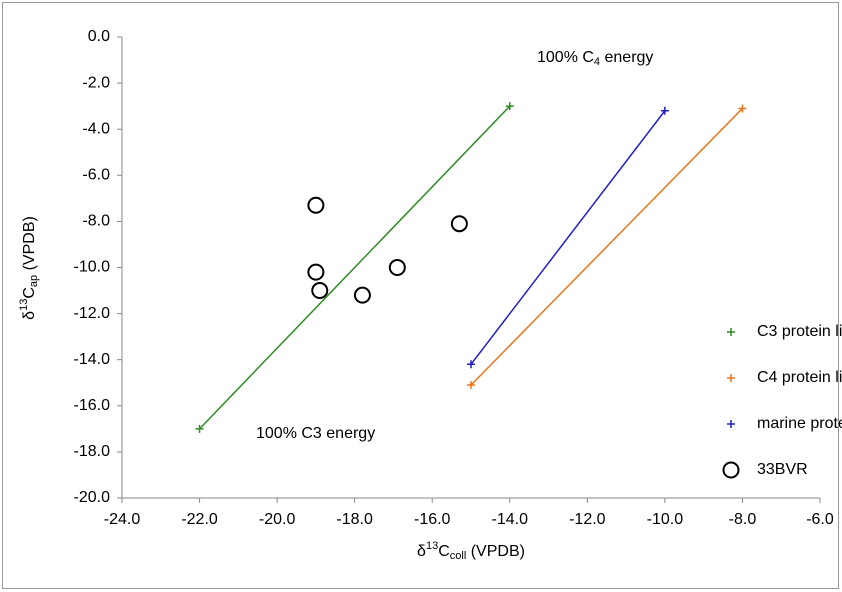  I want to click on annotation-part: energy, so click(626, 57).